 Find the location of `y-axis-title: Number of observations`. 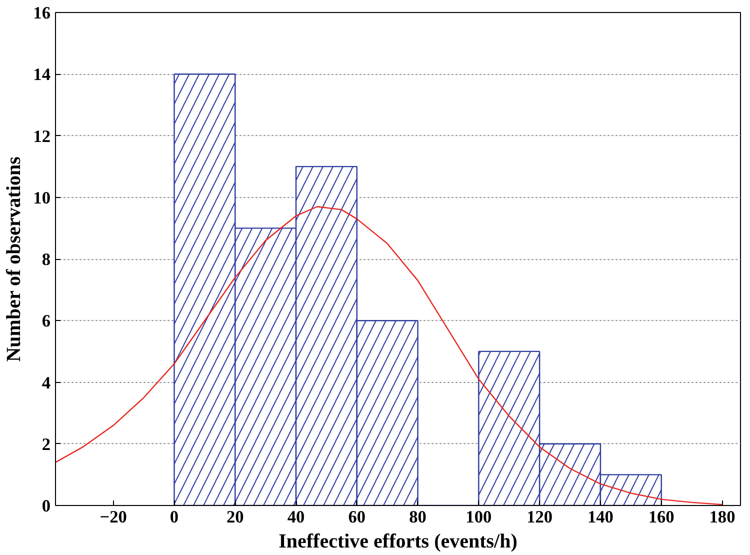

y-axis-title: Number of observations is located at coordinates (14, 259).